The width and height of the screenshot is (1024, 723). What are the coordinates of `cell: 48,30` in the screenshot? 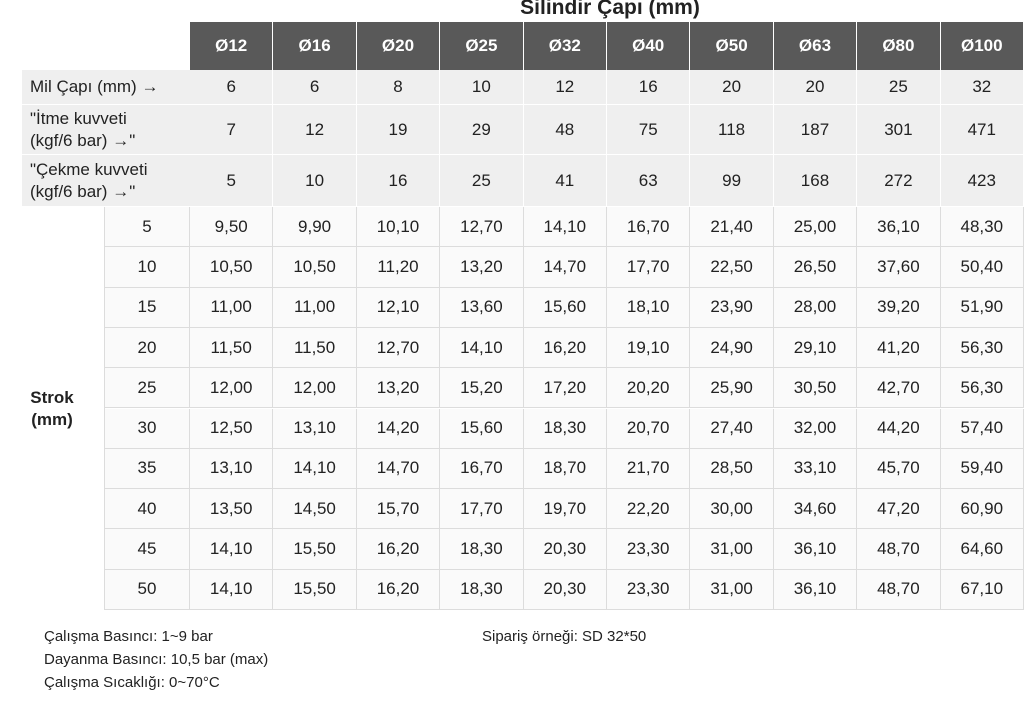 It's located at (982, 227).